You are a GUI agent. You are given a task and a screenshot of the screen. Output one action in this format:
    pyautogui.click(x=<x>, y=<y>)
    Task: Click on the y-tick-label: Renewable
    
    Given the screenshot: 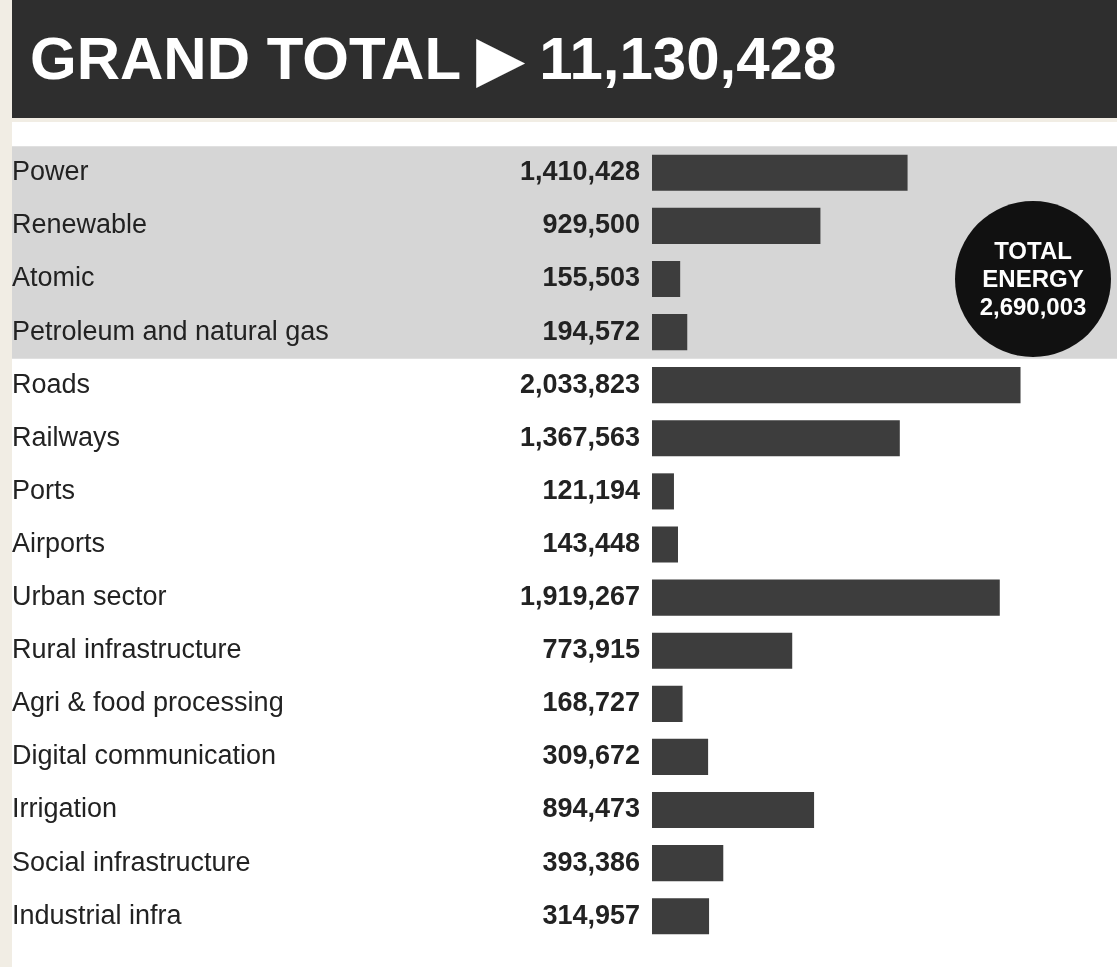 What is the action you would take?
    pyautogui.click(x=80, y=224)
    